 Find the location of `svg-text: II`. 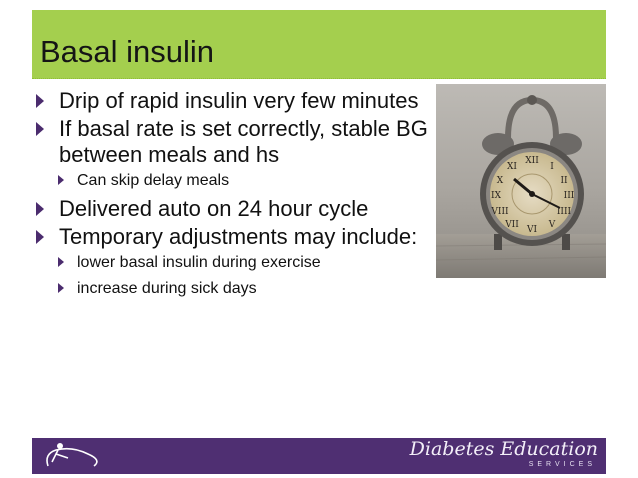

svg-text: II is located at coordinates (564, 181).